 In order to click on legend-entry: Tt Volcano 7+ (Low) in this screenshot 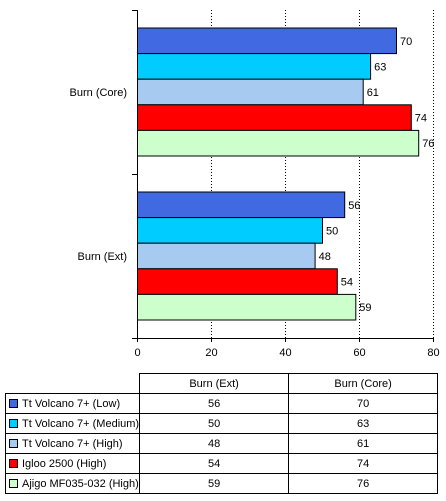, I will do `click(72, 403)`.